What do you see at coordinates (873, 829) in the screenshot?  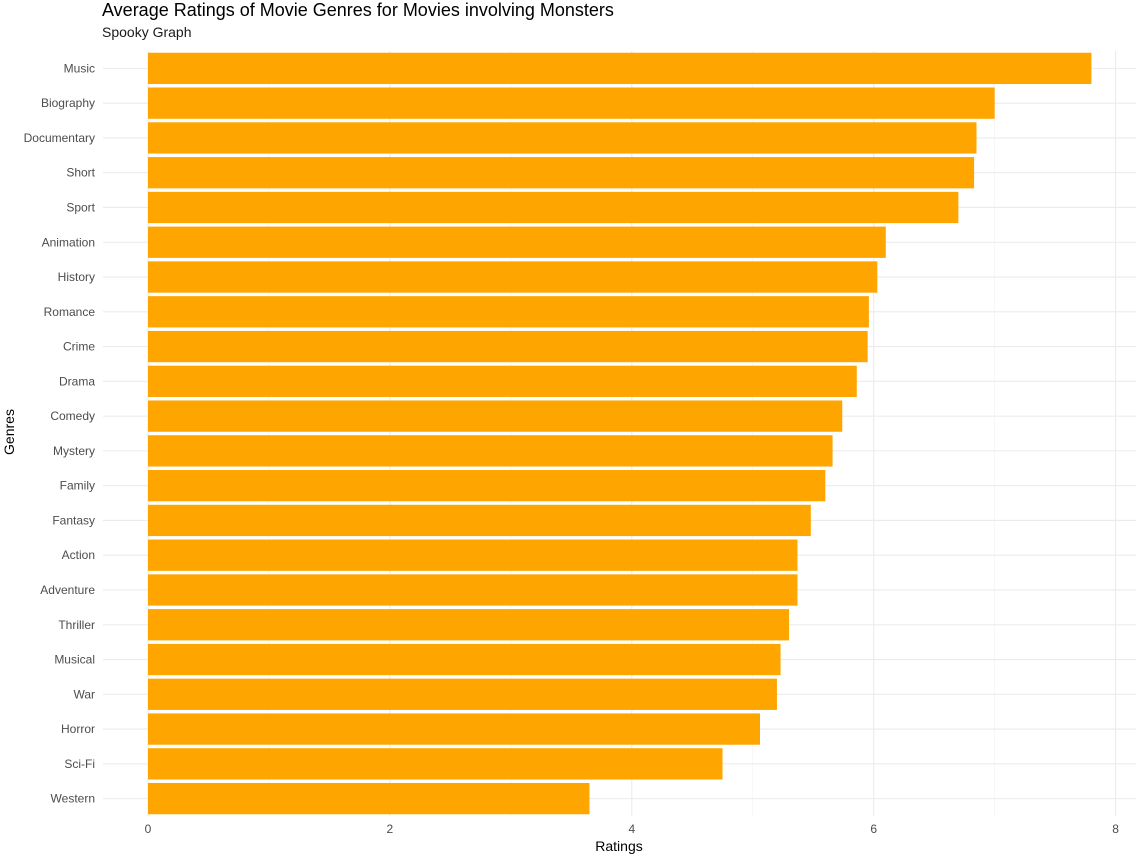 I see `x-tick-label: 6` at bounding box center [873, 829].